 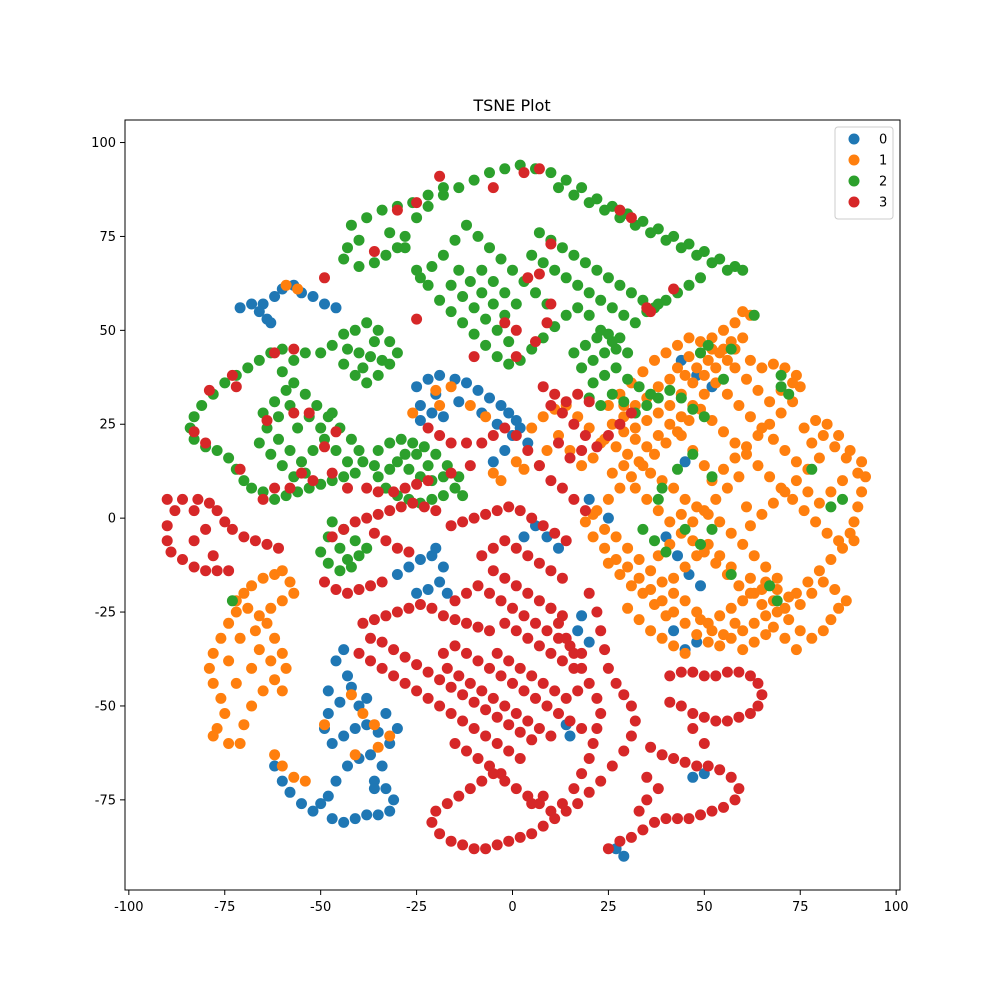 What do you see at coordinates (883, 161) in the screenshot?
I see `legend-label-1: 1` at bounding box center [883, 161].